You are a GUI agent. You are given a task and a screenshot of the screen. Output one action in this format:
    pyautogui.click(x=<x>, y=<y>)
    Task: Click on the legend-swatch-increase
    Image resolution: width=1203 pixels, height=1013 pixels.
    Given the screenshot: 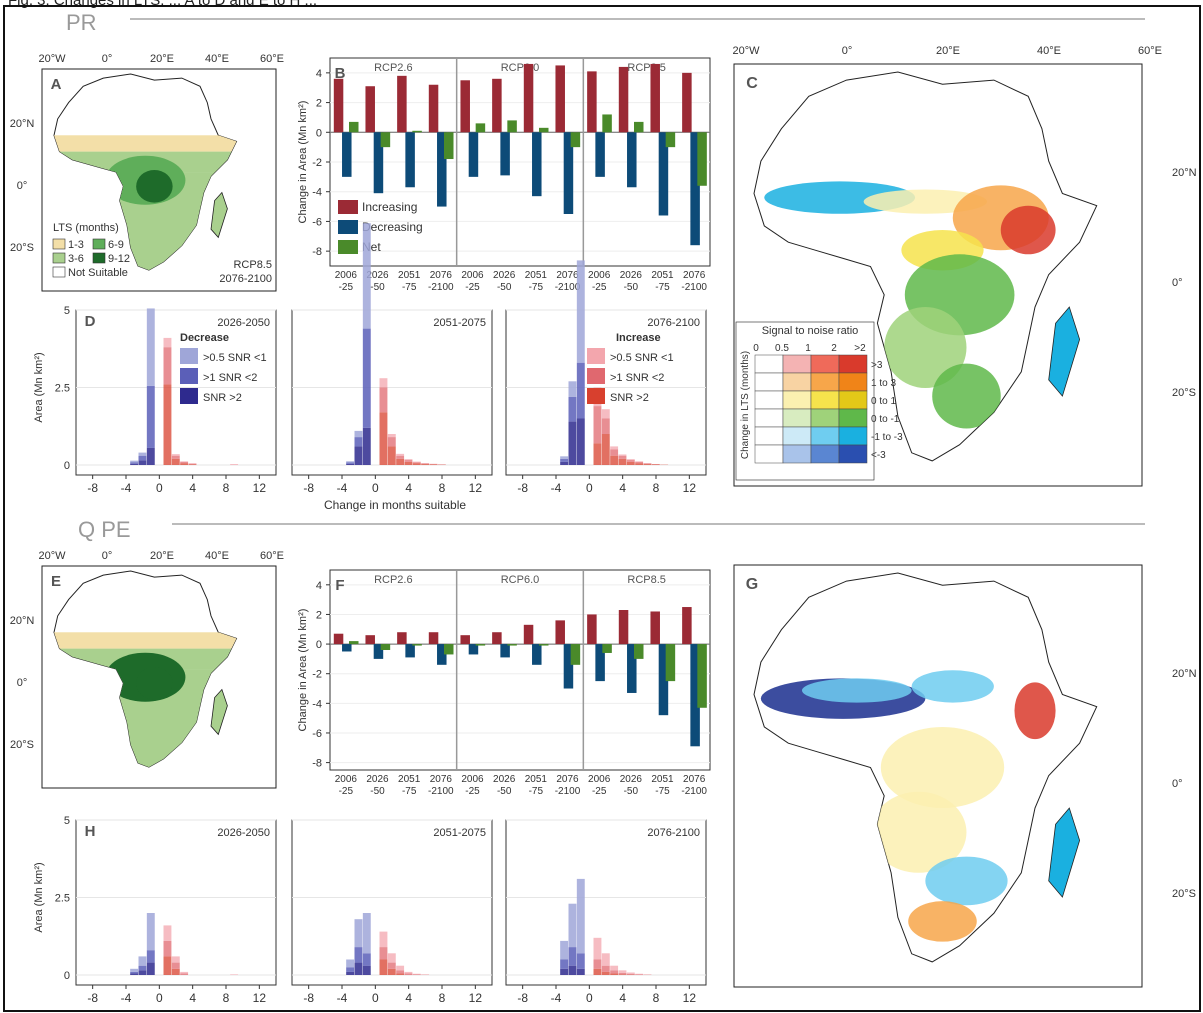 What is the action you would take?
    pyautogui.click(x=596, y=356)
    